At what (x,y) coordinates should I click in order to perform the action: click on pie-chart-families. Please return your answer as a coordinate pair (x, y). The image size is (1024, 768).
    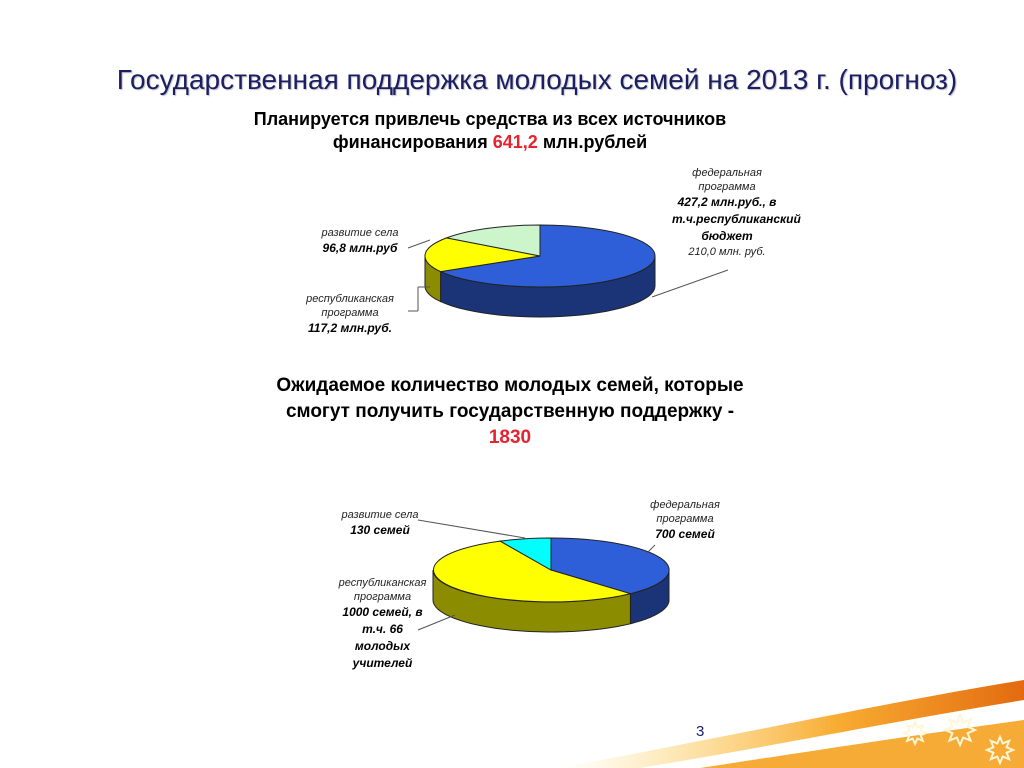
    Looking at the image, I should click on (551, 585).